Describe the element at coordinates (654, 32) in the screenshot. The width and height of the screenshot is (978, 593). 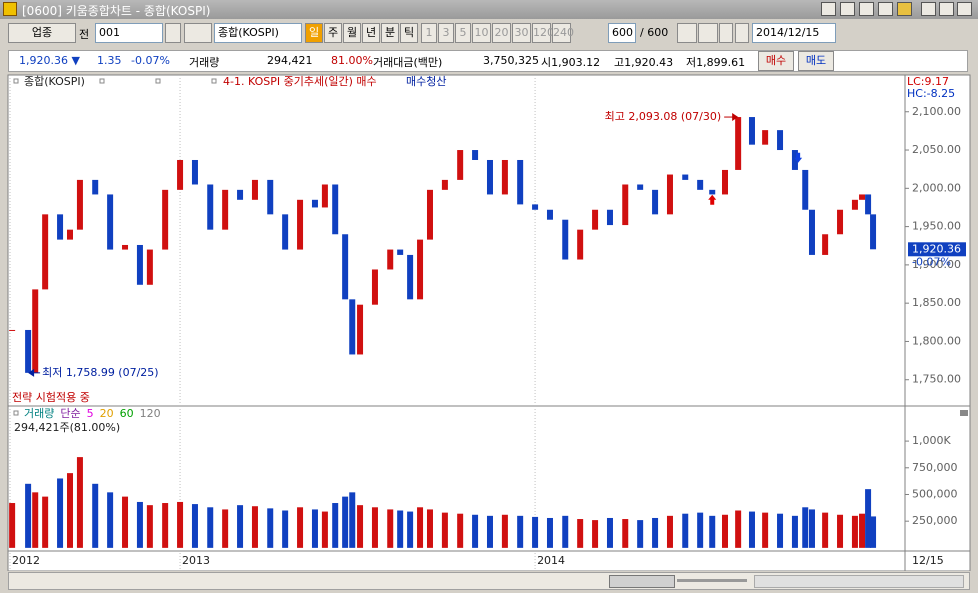
I see `count-max: / 600` at that location.